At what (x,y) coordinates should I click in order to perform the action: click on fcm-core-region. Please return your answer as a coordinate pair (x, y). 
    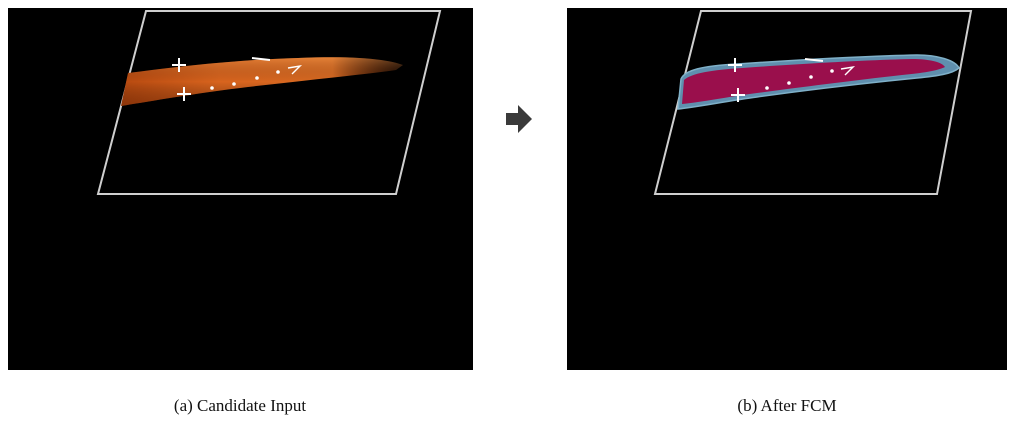
    Looking at the image, I should click on (813, 81).